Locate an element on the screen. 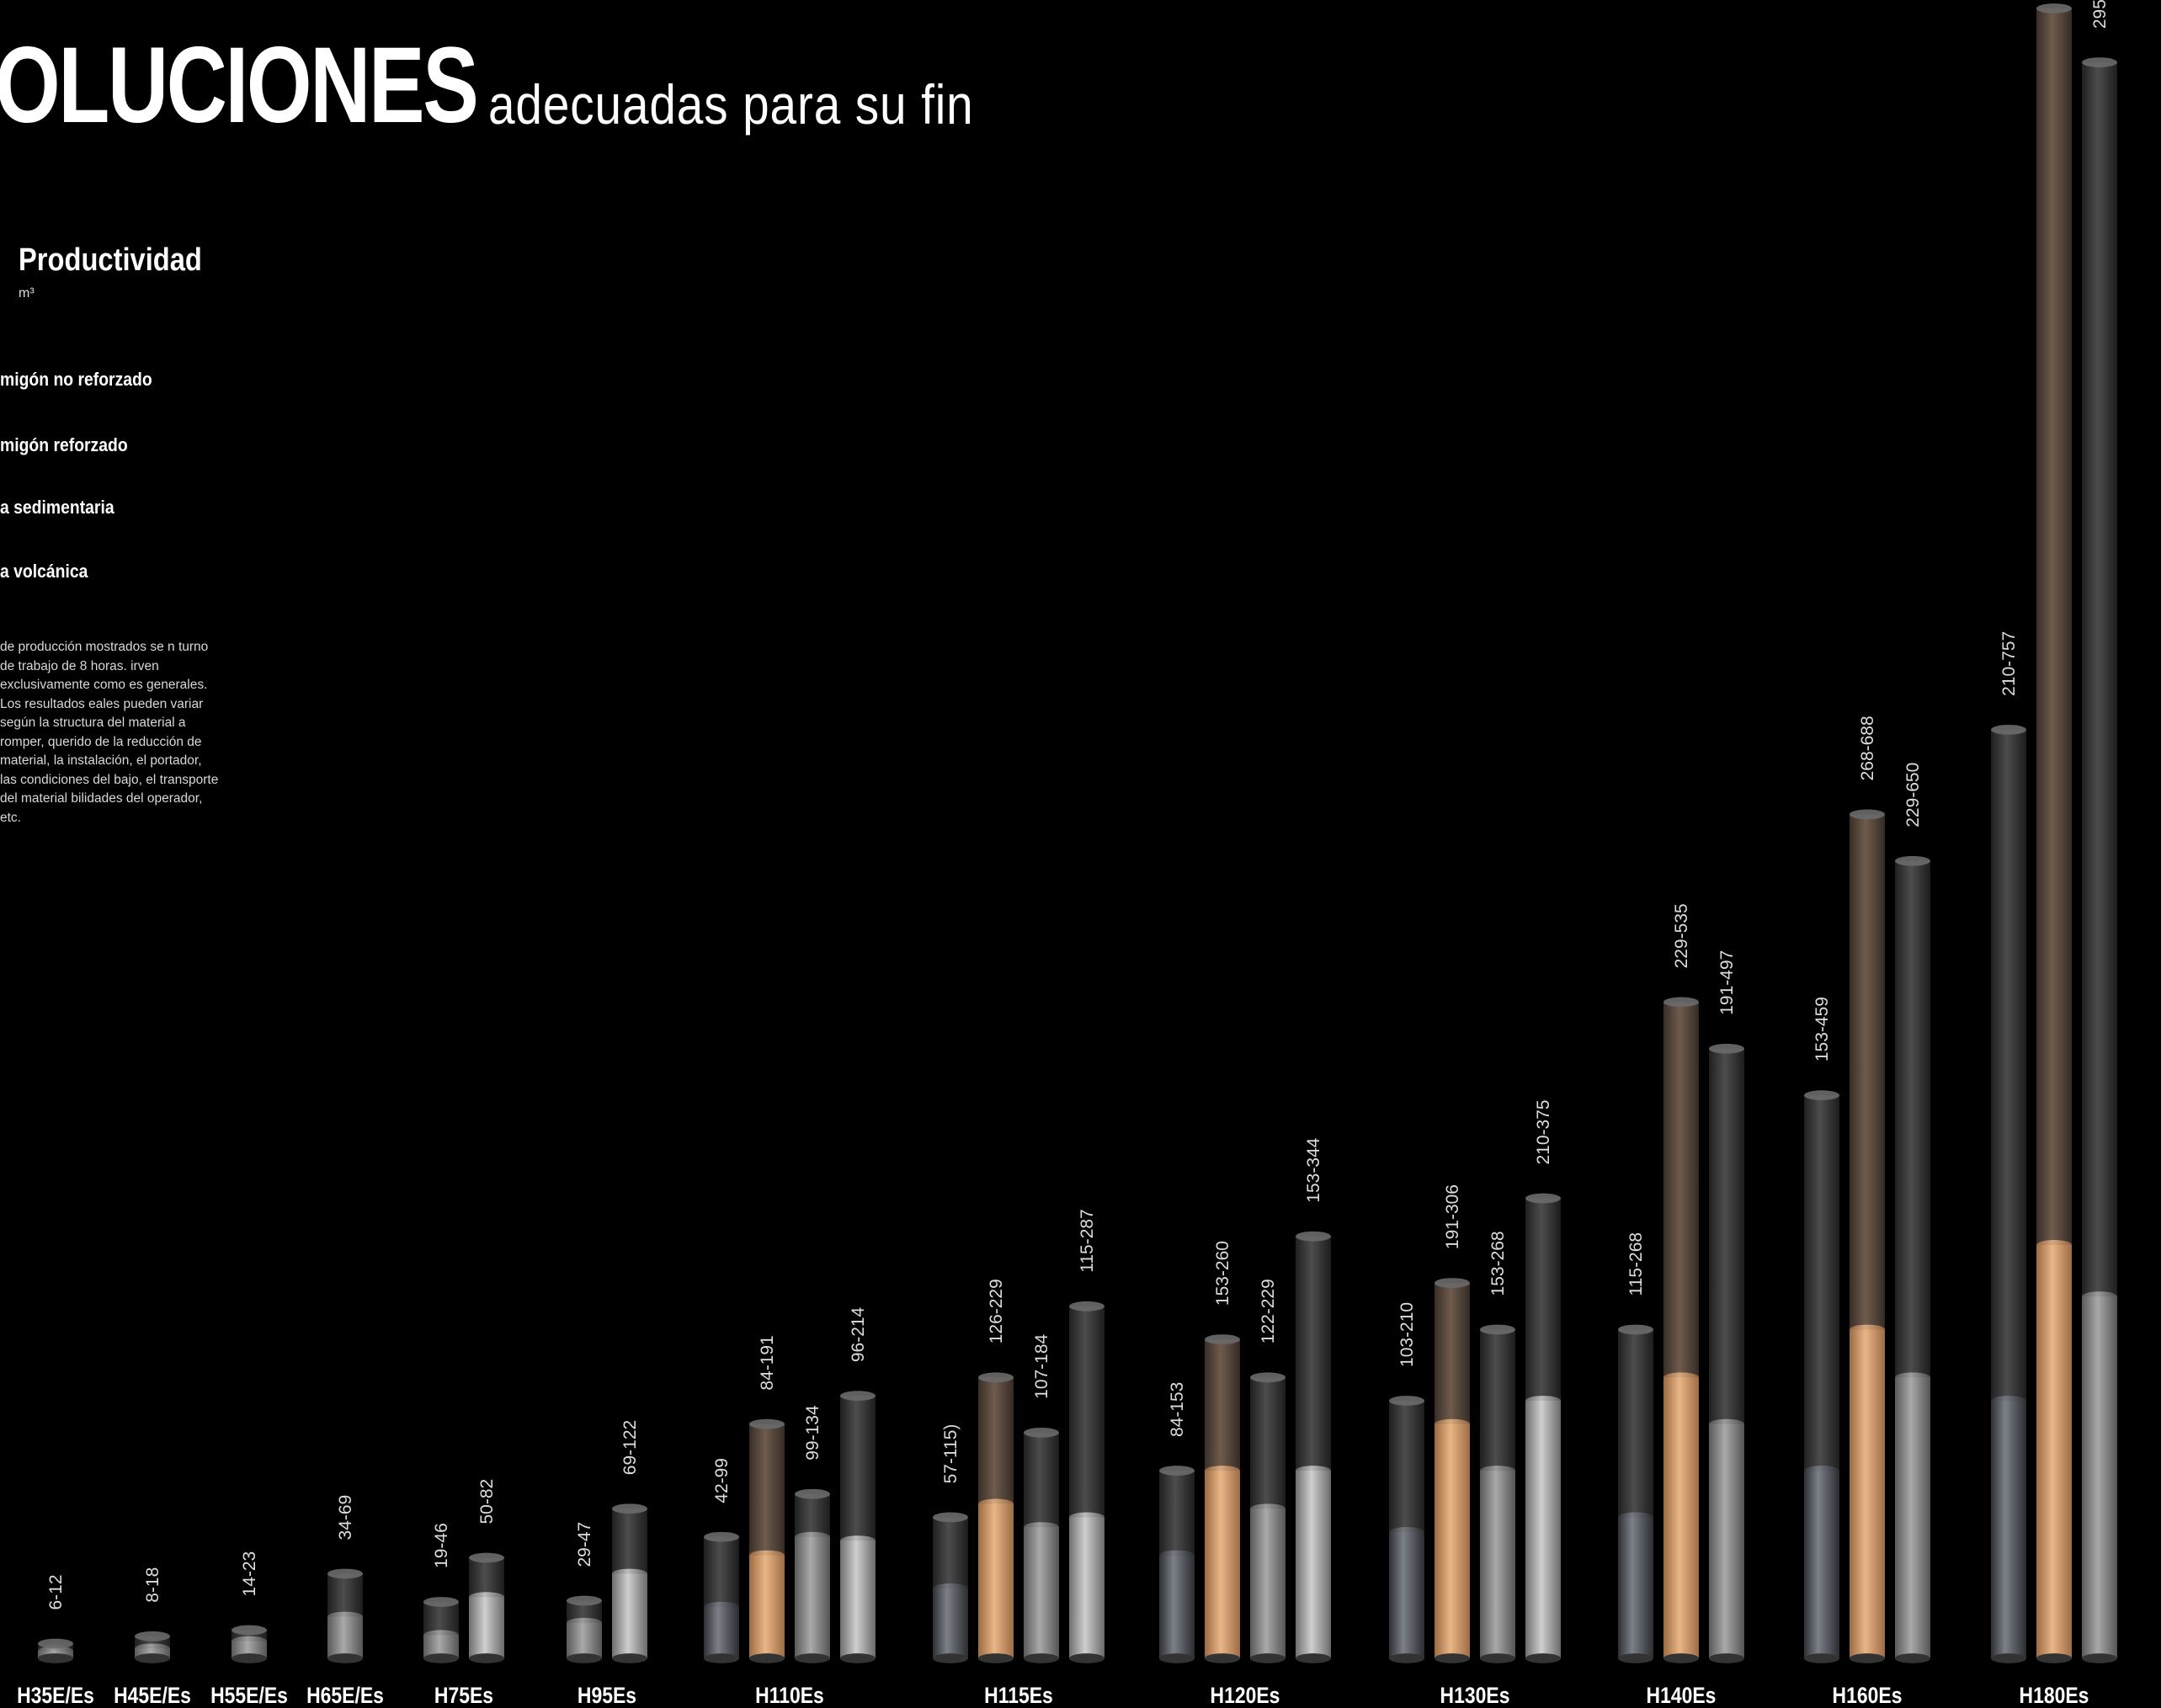 The height and width of the screenshot is (1708, 2161). bar-h45e-es-1-base-cap is located at coordinates (152, 1658).